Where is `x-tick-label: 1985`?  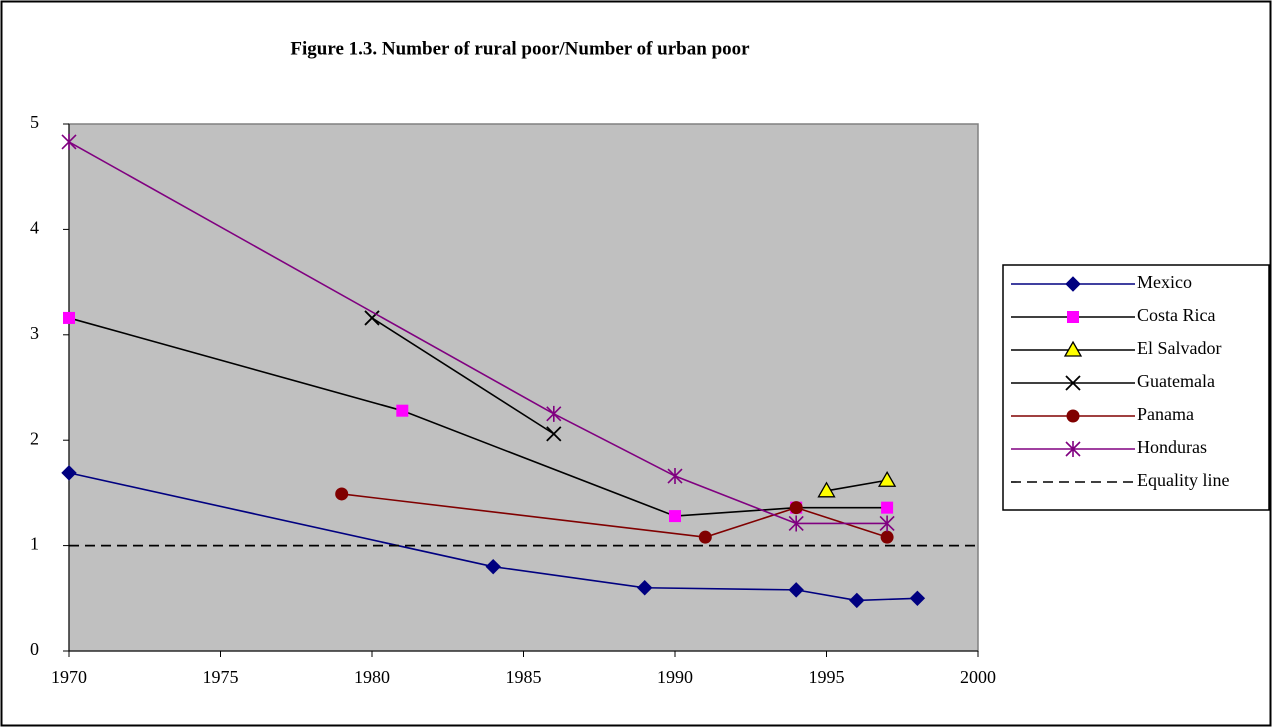
x-tick-label: 1985 is located at coordinates (524, 677).